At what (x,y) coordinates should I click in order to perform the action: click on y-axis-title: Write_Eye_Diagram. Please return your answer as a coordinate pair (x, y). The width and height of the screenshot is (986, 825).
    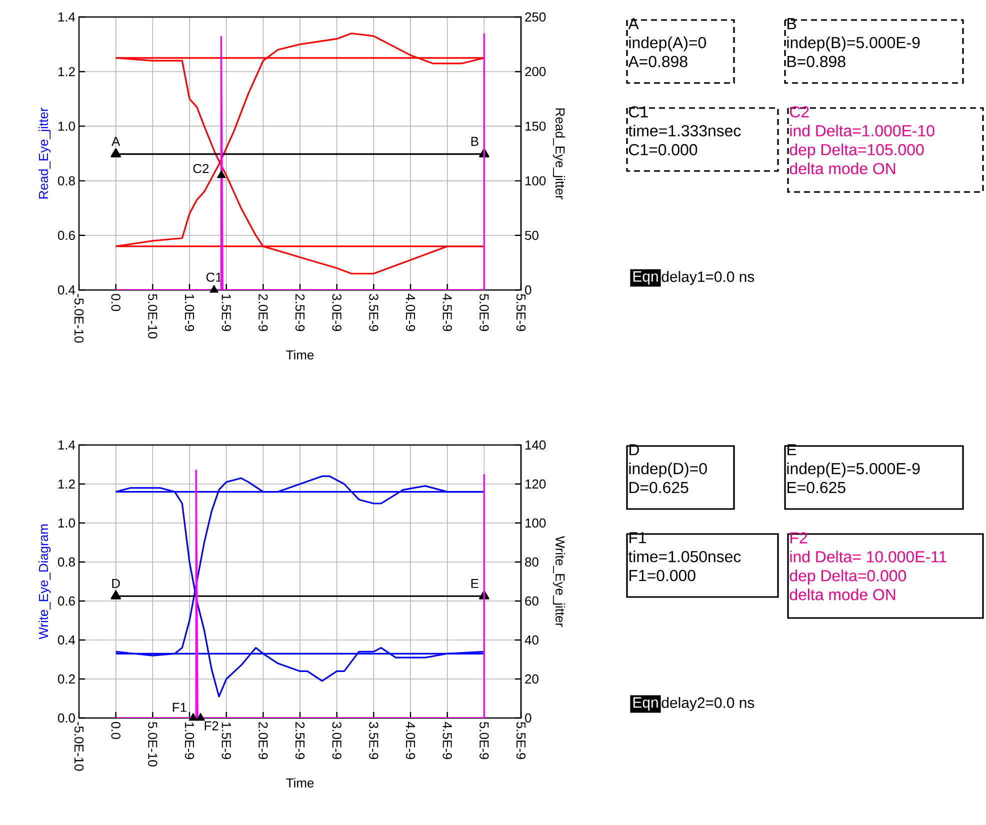
    Looking at the image, I should click on (44, 582).